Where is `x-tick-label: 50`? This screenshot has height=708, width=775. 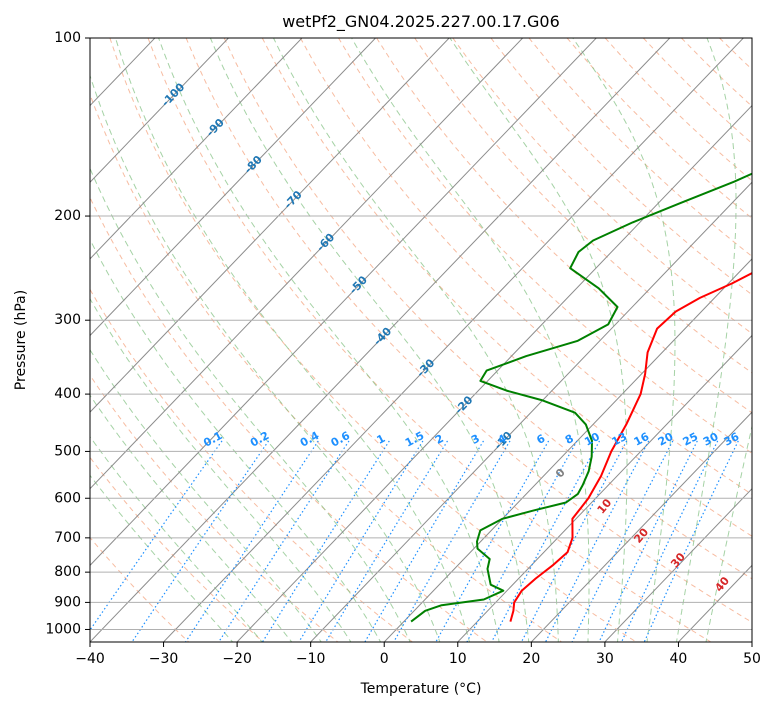
x-tick-label: 50 is located at coordinates (752, 659).